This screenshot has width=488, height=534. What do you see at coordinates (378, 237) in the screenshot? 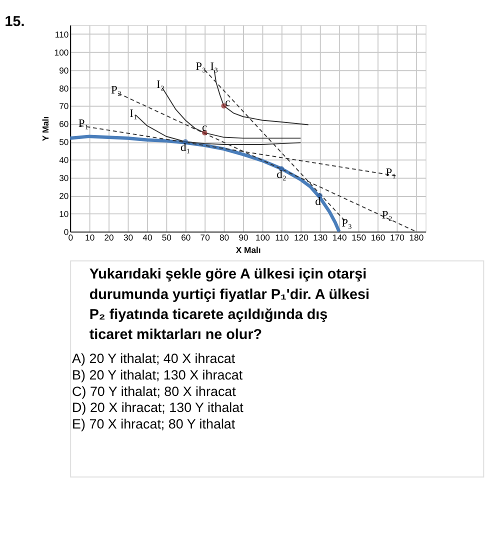
I see `x-tick-label: 160` at bounding box center [378, 237].